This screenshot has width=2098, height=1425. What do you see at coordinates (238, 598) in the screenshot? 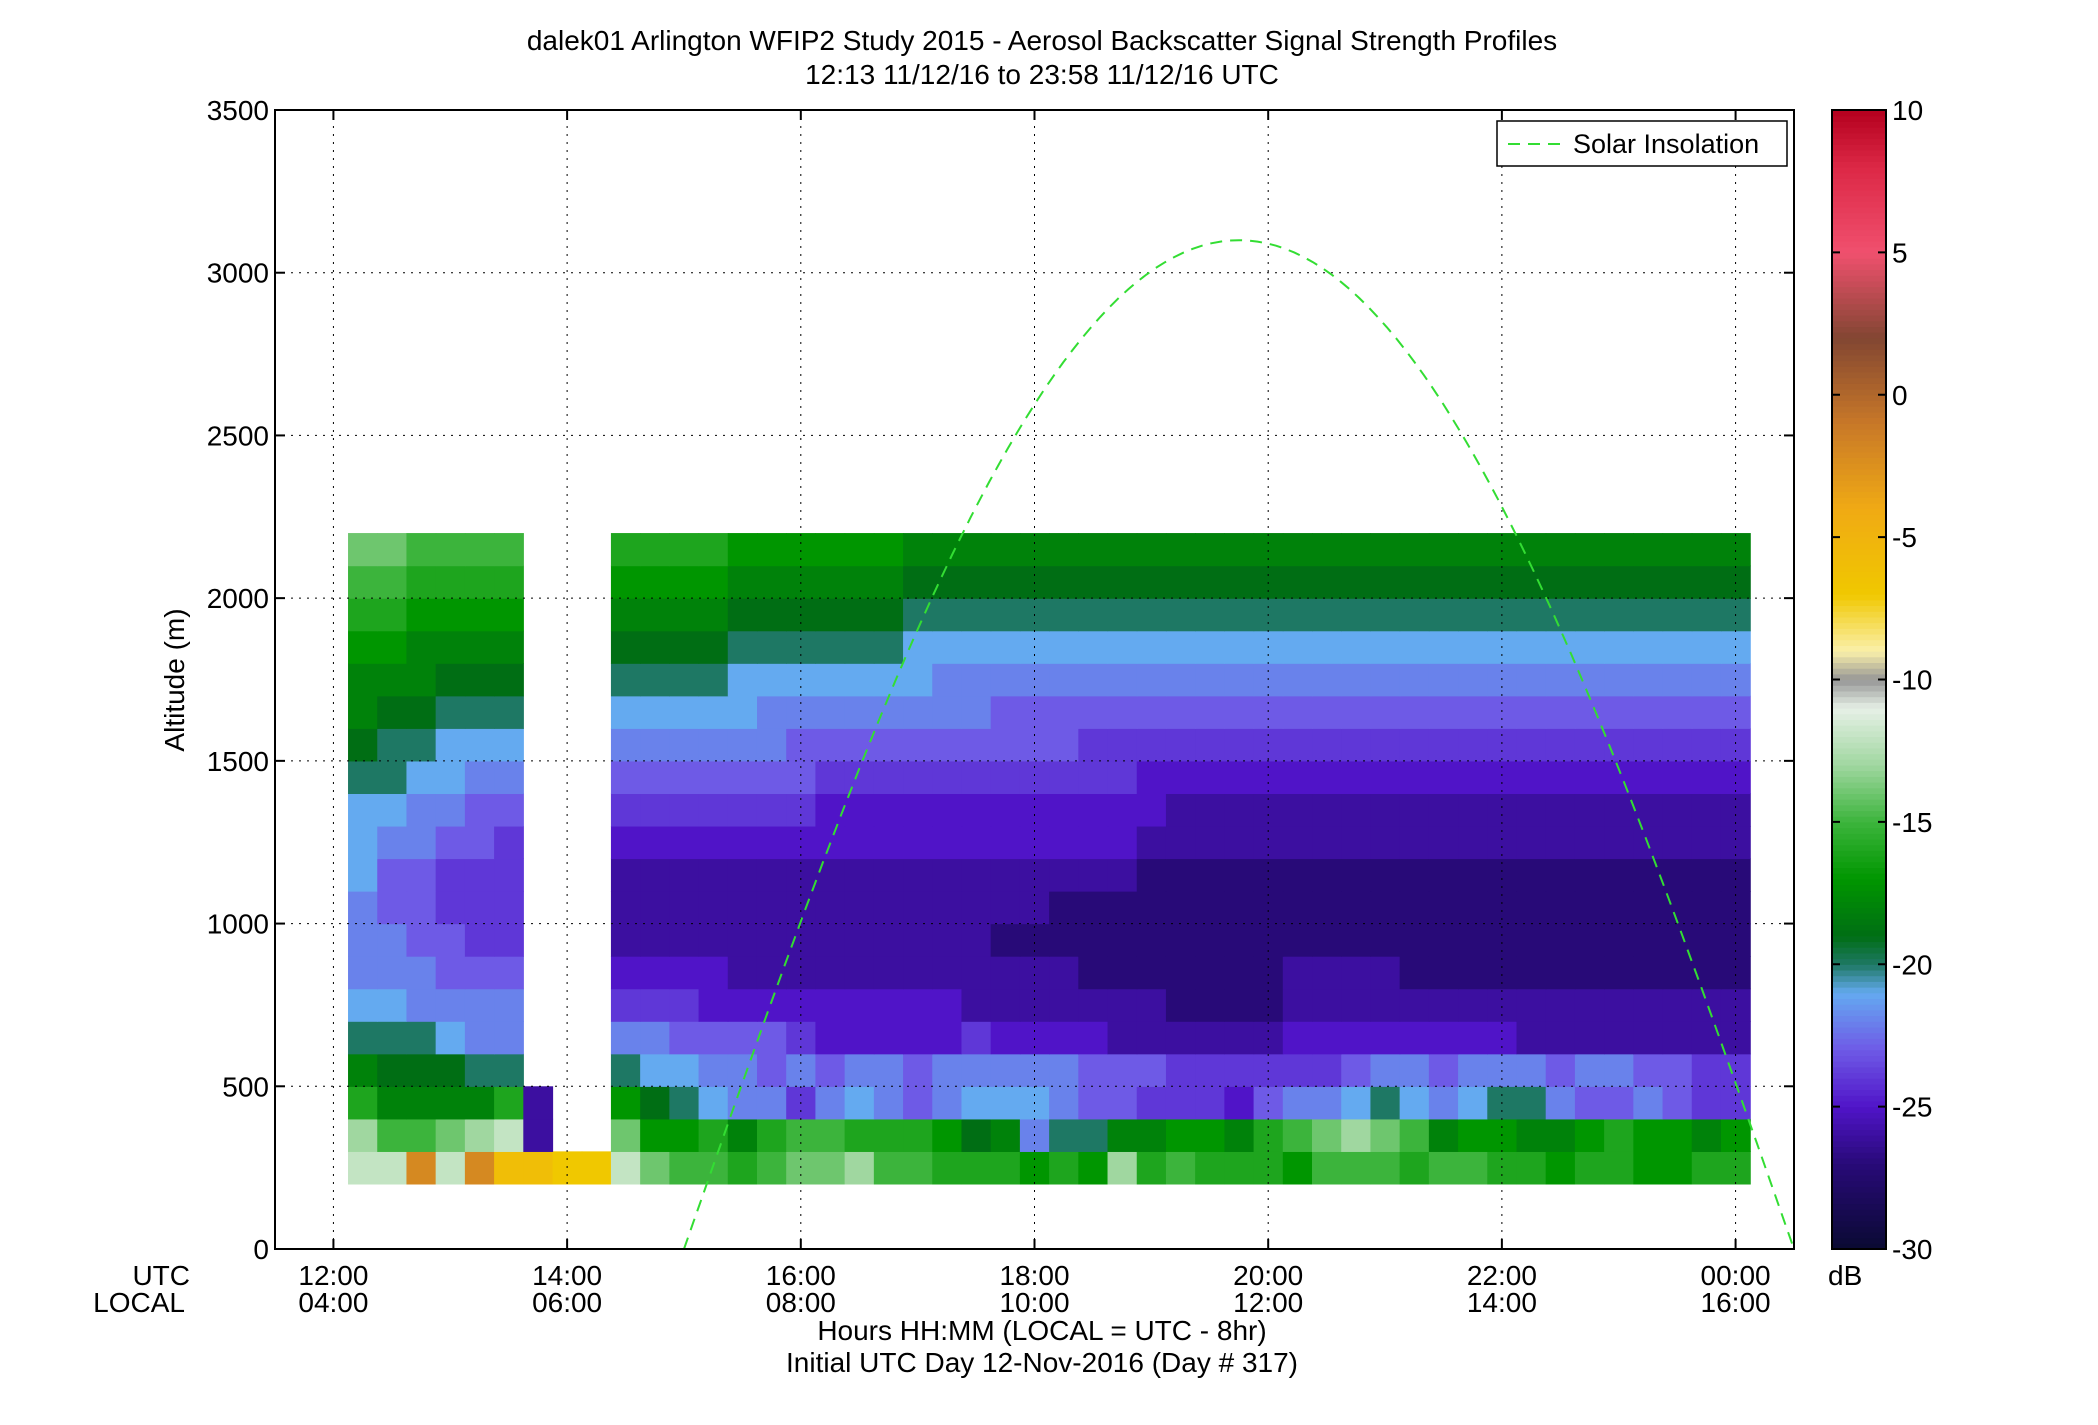
I see `y-tick-label: 2000` at bounding box center [238, 598].